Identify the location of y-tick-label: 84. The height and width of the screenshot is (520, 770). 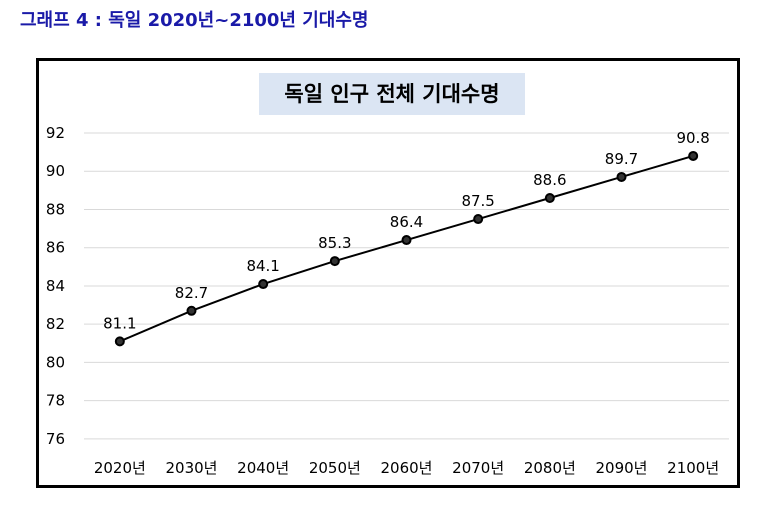
(55, 286).